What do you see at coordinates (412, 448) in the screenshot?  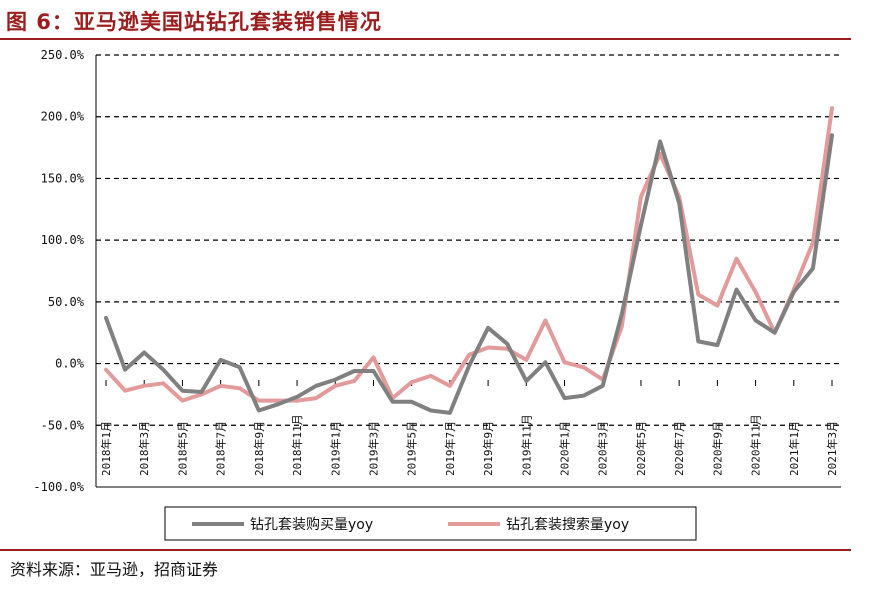 I see `x-tick-label: 2019年5月` at bounding box center [412, 448].